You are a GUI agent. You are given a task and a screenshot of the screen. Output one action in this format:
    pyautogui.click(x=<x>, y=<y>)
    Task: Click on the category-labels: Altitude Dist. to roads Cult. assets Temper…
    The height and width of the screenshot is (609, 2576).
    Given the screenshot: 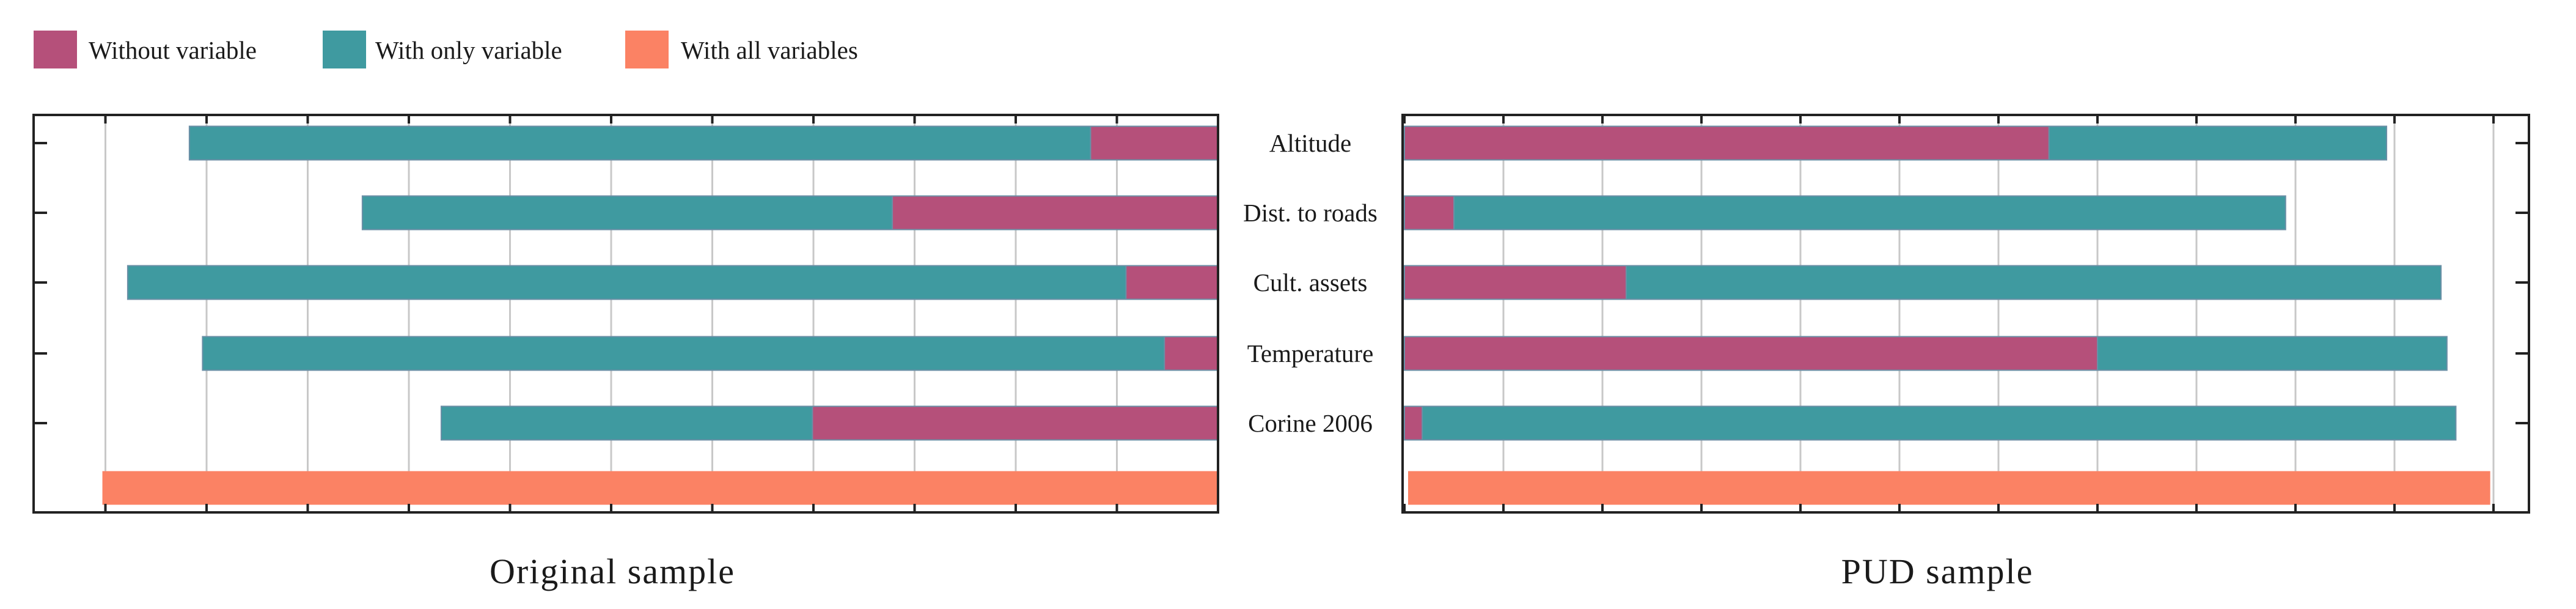 What is the action you would take?
    pyautogui.click(x=1310, y=283)
    